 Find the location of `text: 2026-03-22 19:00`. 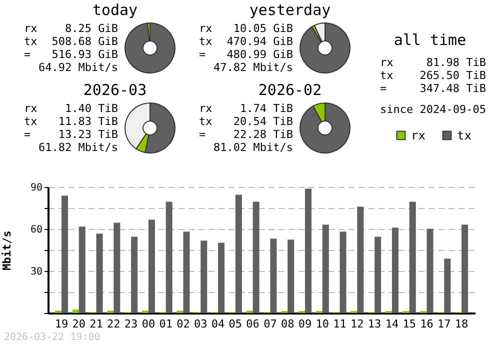

text: 2026-03-22 19:00 is located at coordinates (52, 337).